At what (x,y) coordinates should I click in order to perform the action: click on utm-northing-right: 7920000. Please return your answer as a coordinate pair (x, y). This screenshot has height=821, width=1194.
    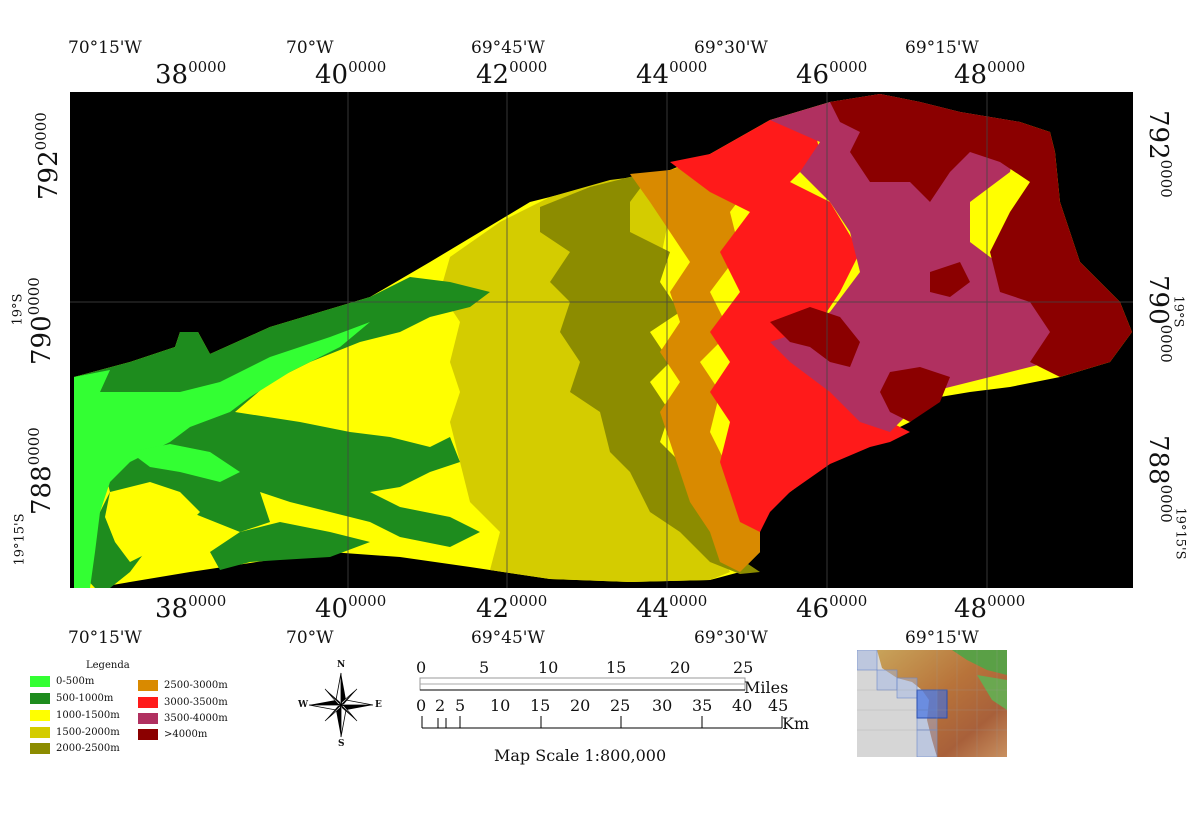
    Looking at the image, I should click on (1159, 154).